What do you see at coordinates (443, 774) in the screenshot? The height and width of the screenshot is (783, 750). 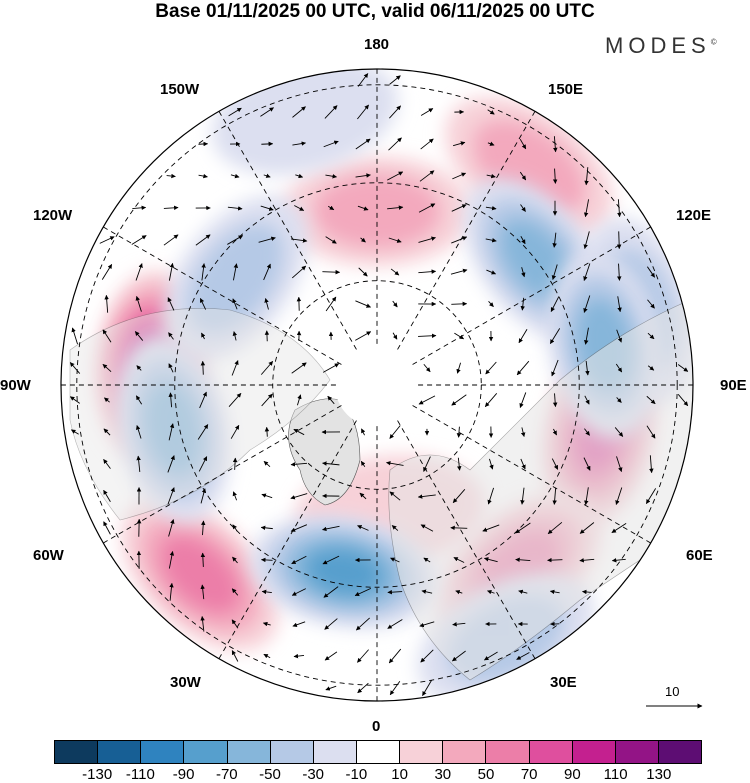 I see `colorbar-tick-label: 30` at bounding box center [443, 774].